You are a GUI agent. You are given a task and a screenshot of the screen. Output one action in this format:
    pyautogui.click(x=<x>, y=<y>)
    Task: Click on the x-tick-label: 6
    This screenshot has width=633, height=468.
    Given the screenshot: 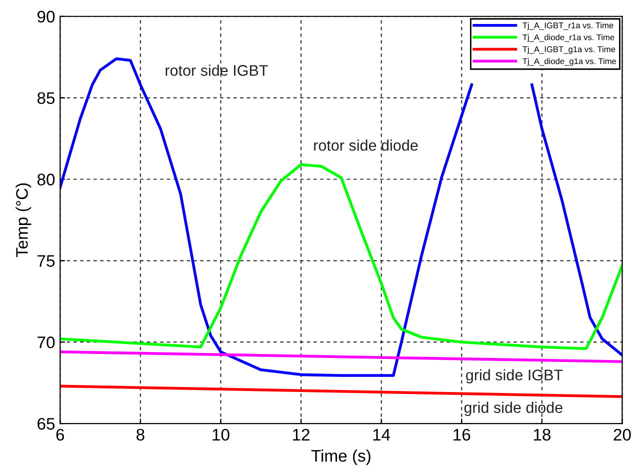 What is the action you would take?
    pyautogui.click(x=60, y=434)
    